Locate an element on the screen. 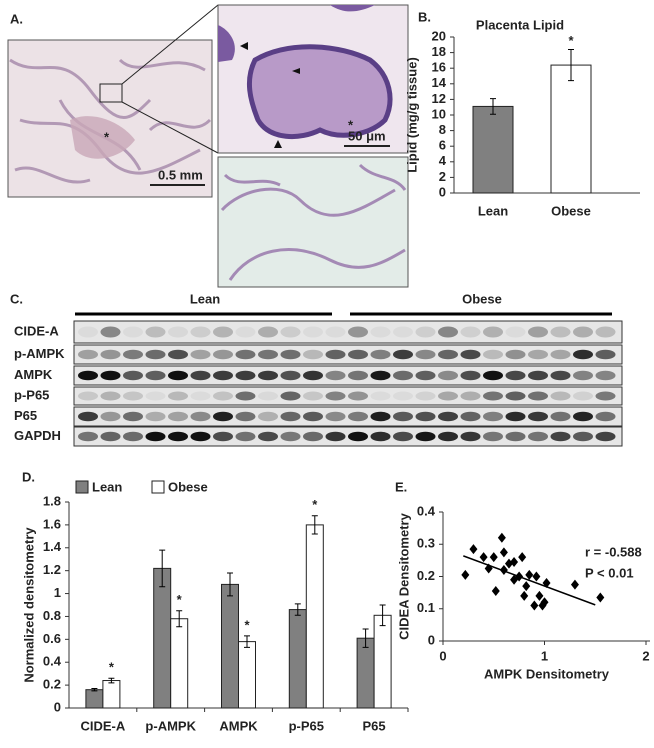  y-tick-label: 16 is located at coordinates (439, 67).